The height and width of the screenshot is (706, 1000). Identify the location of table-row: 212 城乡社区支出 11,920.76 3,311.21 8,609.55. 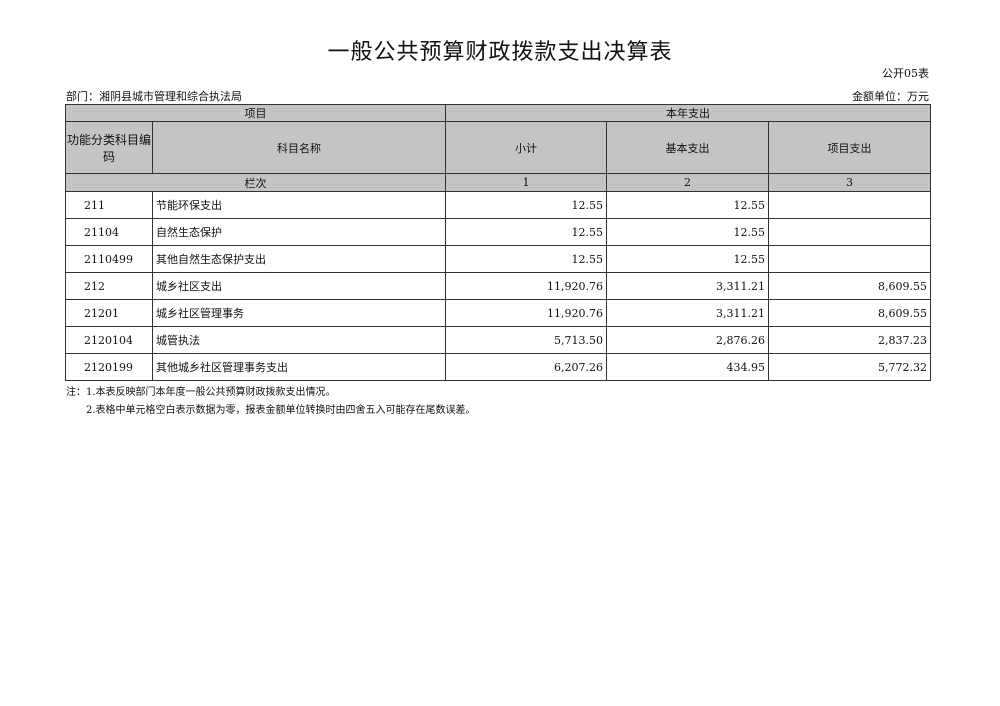
(498, 286).